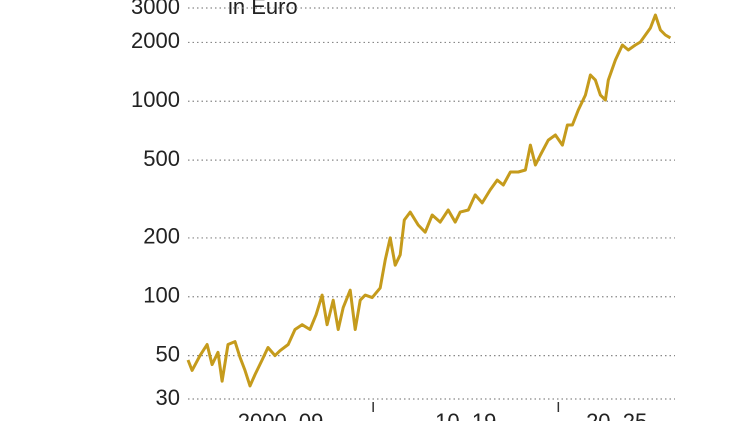 The image size is (750, 421). Describe the element at coordinates (616, 415) in the screenshot. I see `x-period-label: 20–25` at that location.